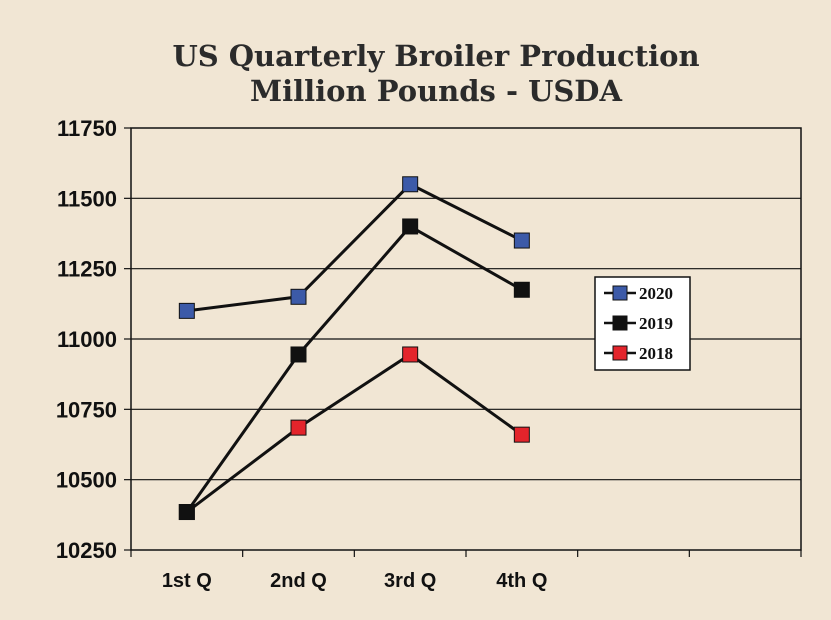  Describe the element at coordinates (86, 550) in the screenshot. I see `y-tick-label: 10250` at that location.